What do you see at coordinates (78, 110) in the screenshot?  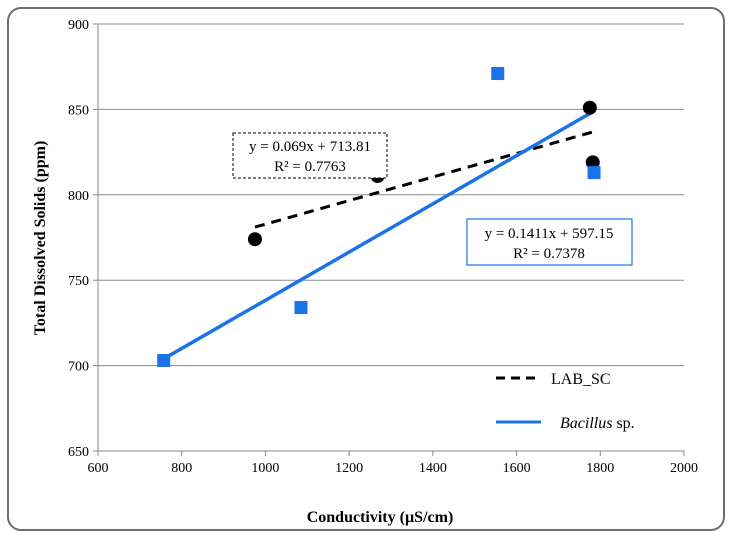 I see `y-tick-label: 850` at bounding box center [78, 110].